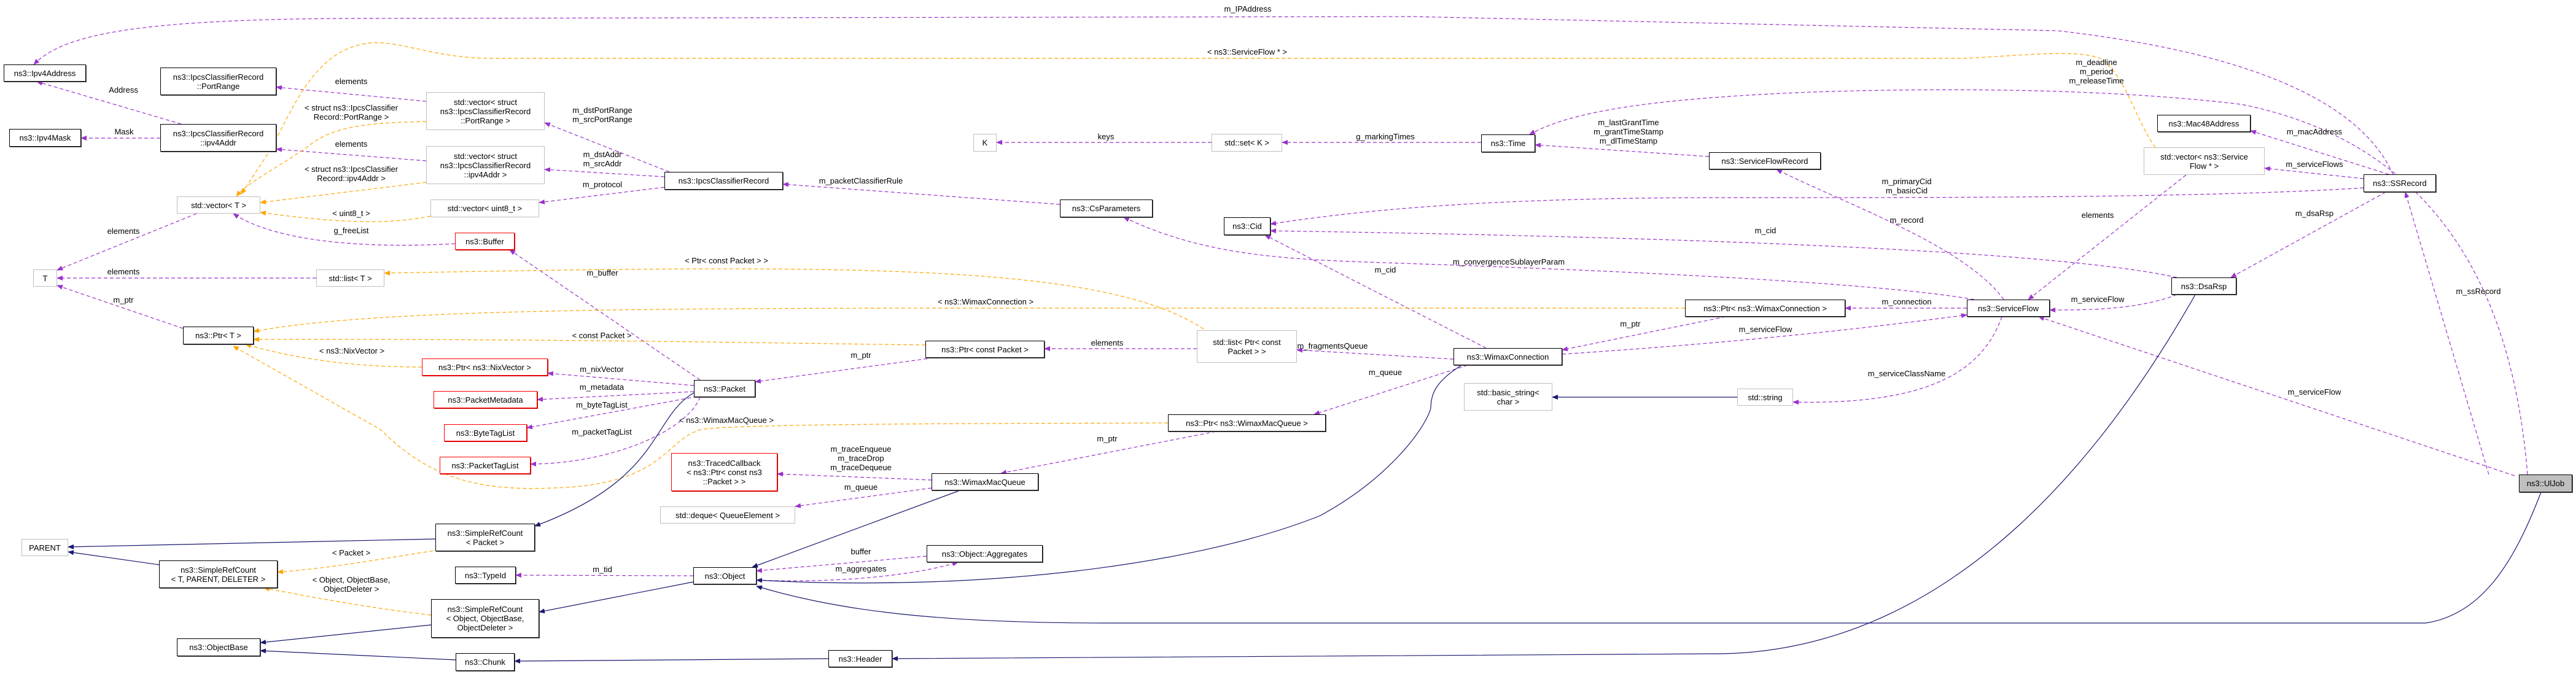  I want to click on label-cids: m_primaryCid m_basicCid, so click(1906, 186).